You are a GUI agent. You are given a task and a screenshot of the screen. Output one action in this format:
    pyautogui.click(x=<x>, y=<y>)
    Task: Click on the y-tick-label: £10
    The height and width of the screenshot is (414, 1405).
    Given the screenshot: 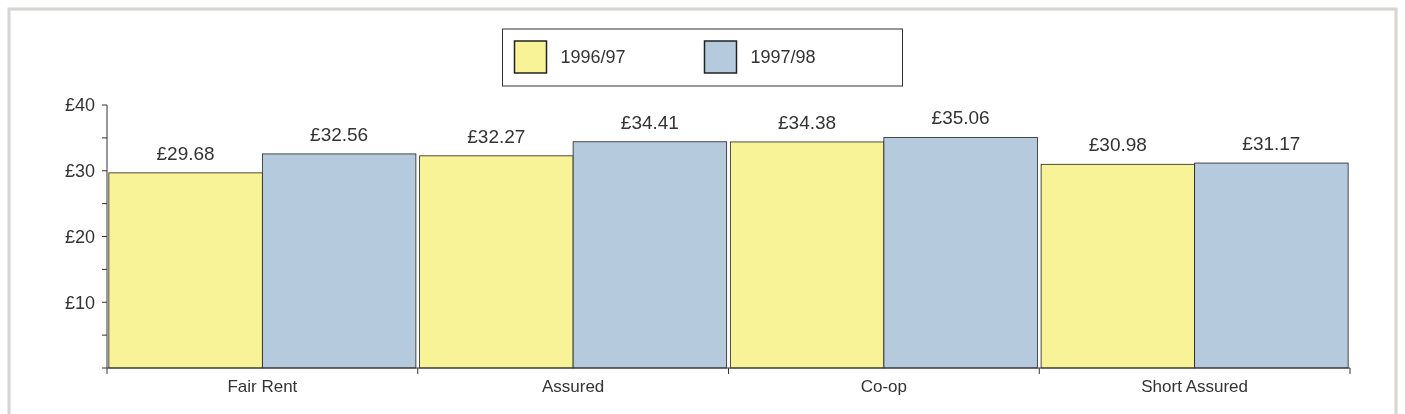 What is the action you would take?
    pyautogui.click(x=79, y=302)
    